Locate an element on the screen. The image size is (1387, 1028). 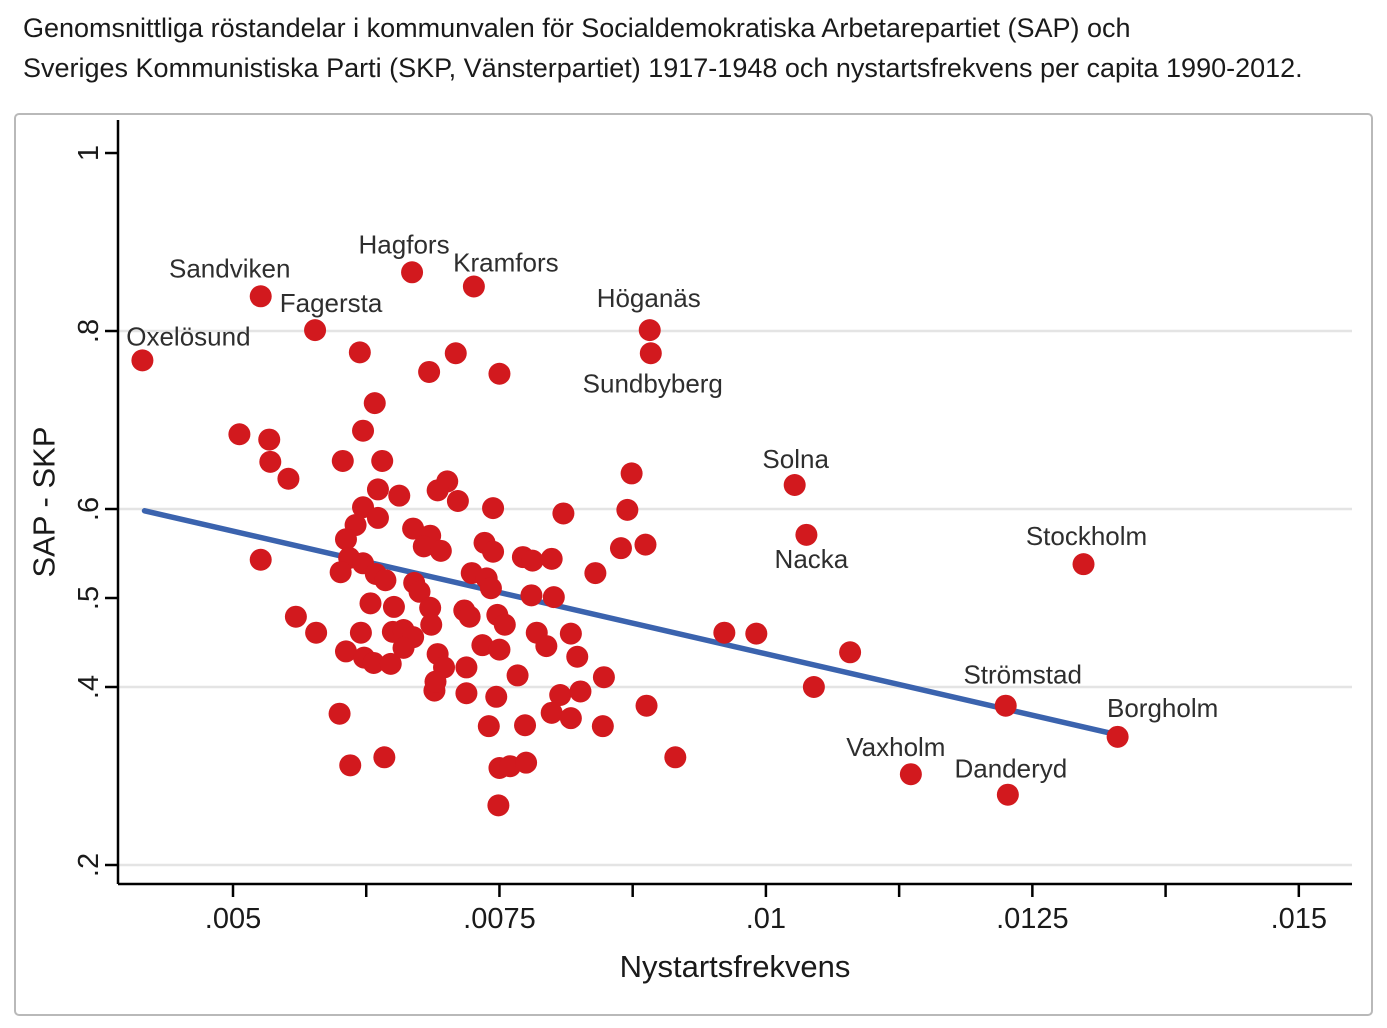
point-label-hagfors: Hagfors is located at coordinates (404, 244).